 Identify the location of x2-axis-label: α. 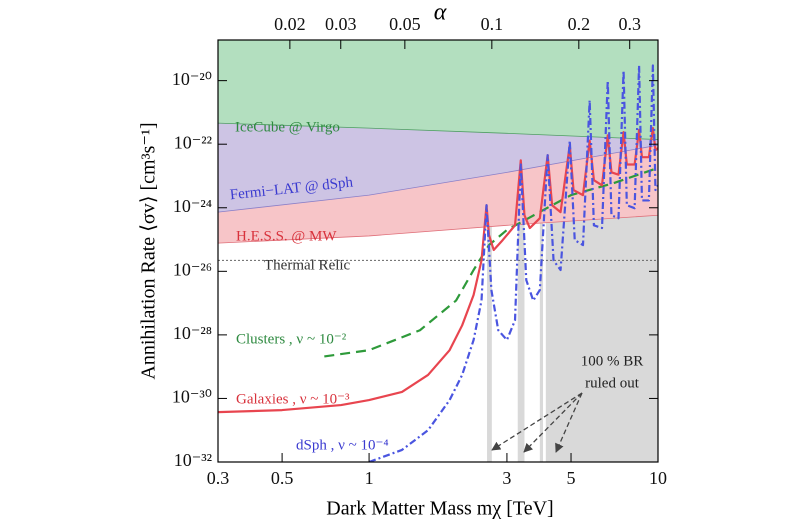
(440, 13).